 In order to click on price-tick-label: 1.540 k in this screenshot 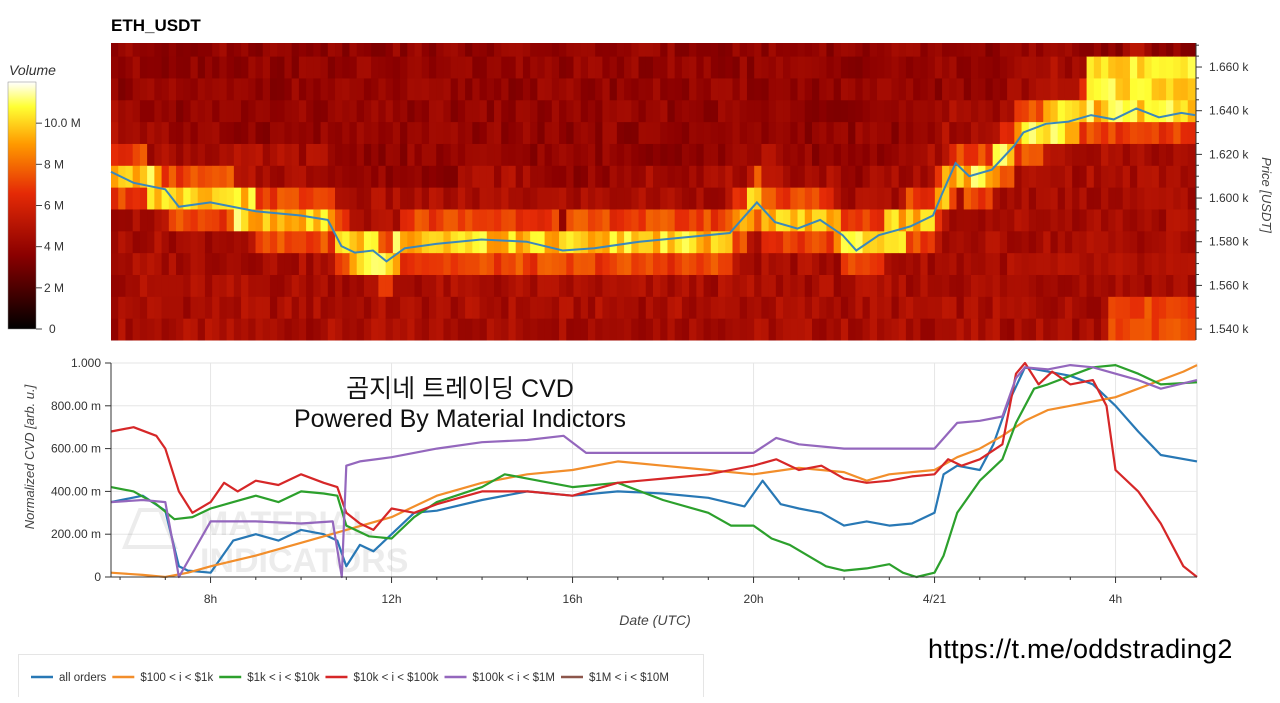, I will do `click(1229, 329)`.